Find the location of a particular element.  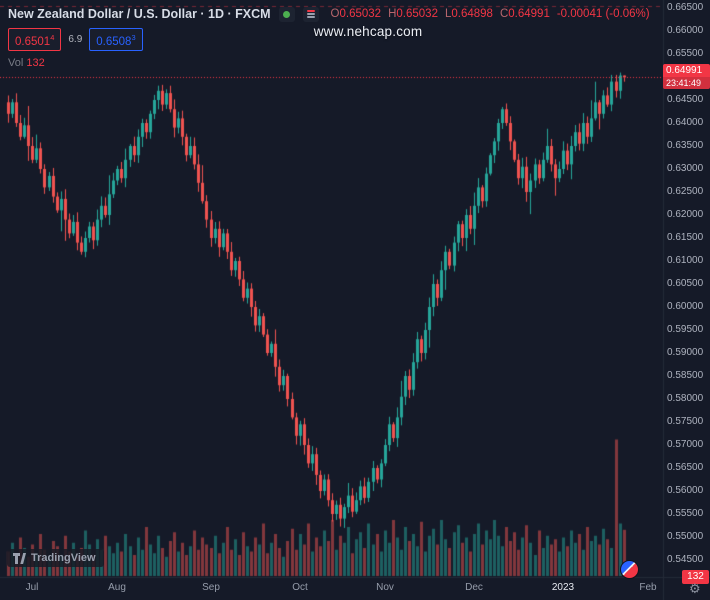

time-axis-label: Feb is located at coordinates (648, 587).